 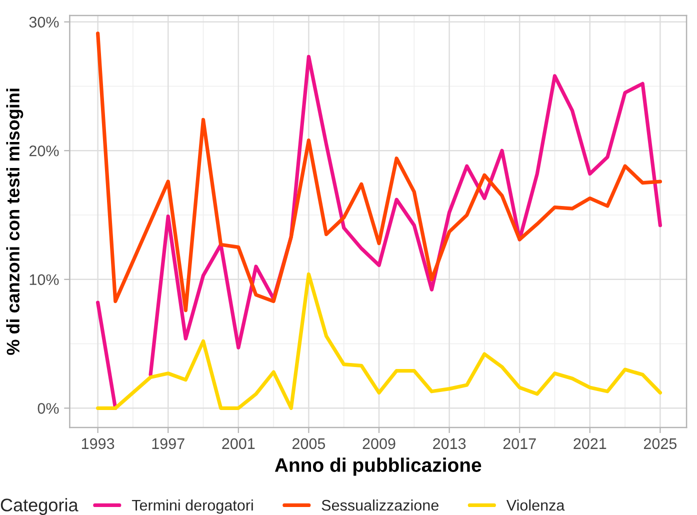 I want to click on y-tick-label: 30%, so click(x=44, y=22).